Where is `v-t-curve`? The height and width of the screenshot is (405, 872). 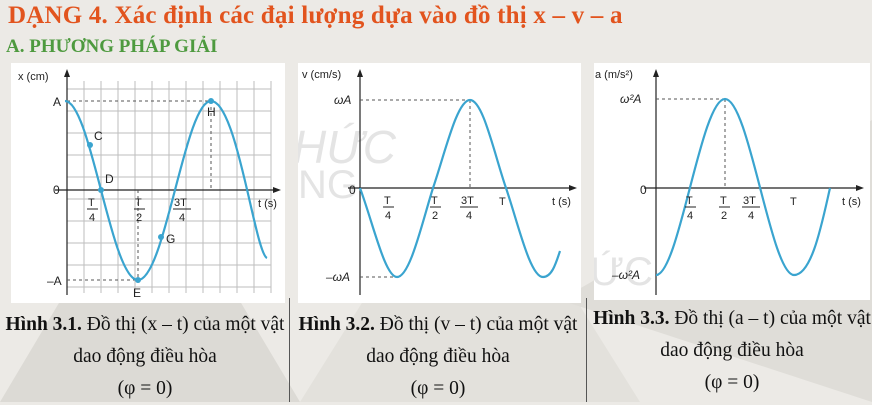 v-t-curve is located at coordinates (460, 188).